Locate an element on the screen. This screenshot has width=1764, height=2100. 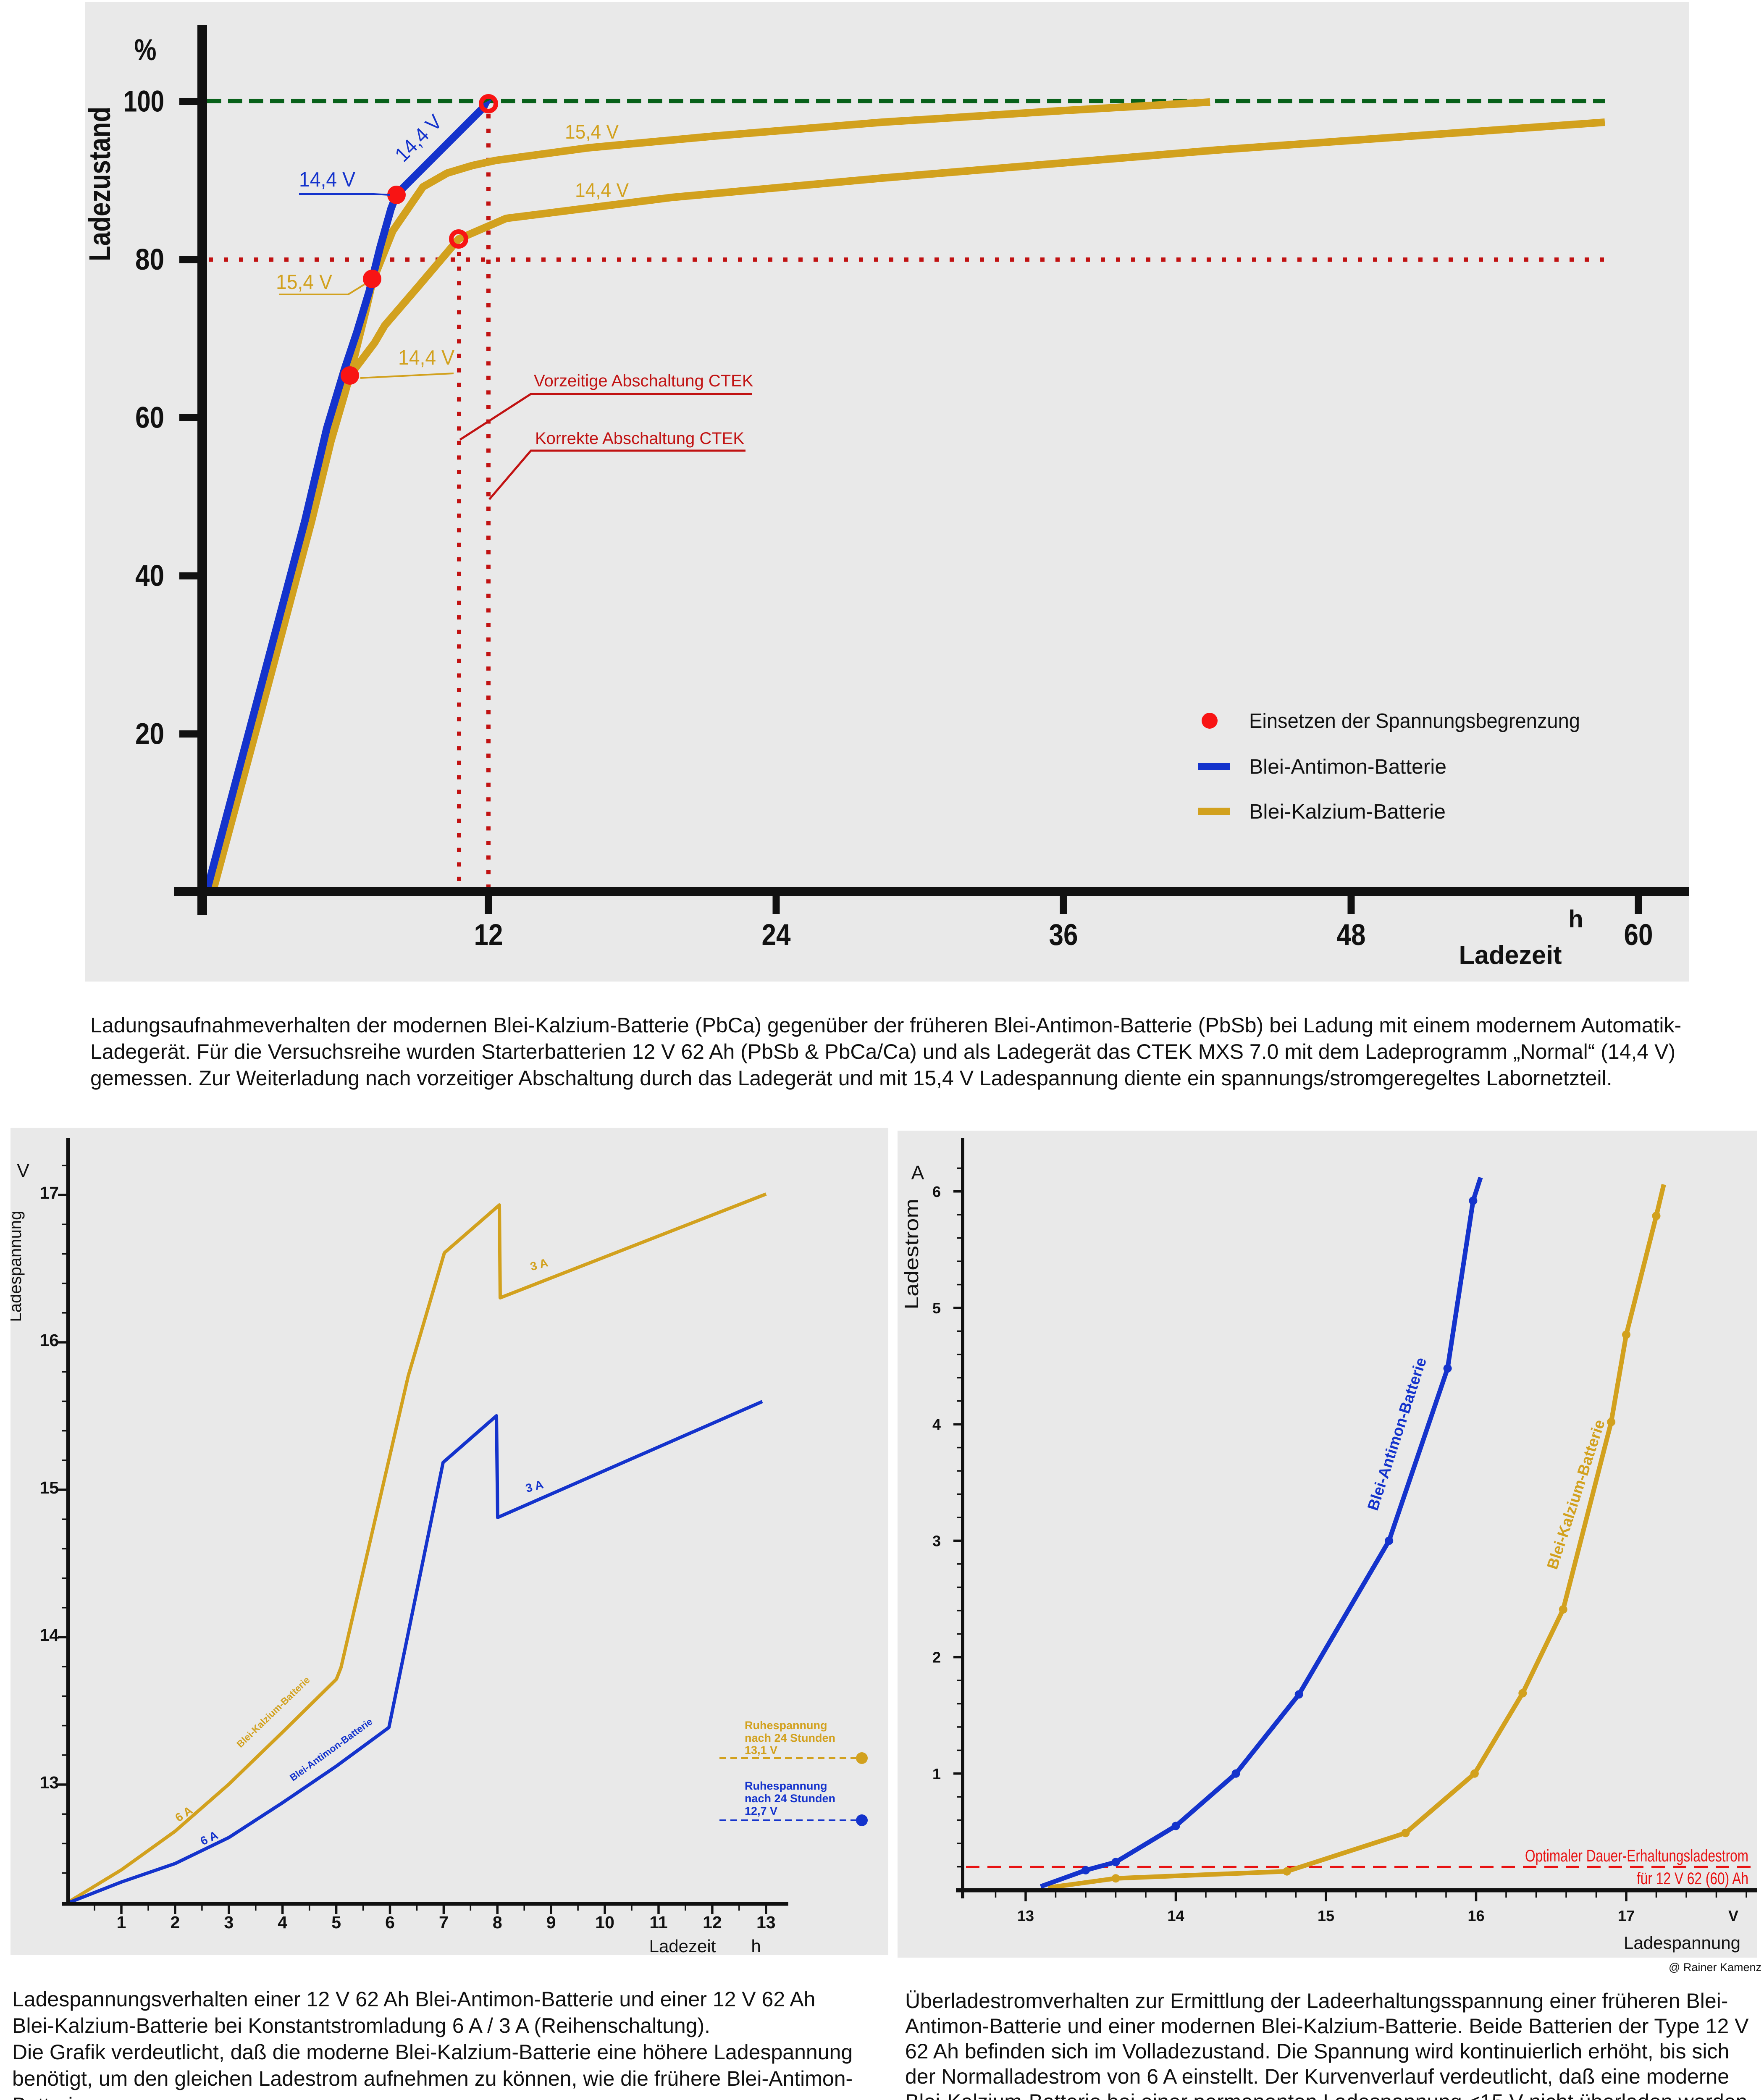
svg-text: 20 is located at coordinates (149, 734).